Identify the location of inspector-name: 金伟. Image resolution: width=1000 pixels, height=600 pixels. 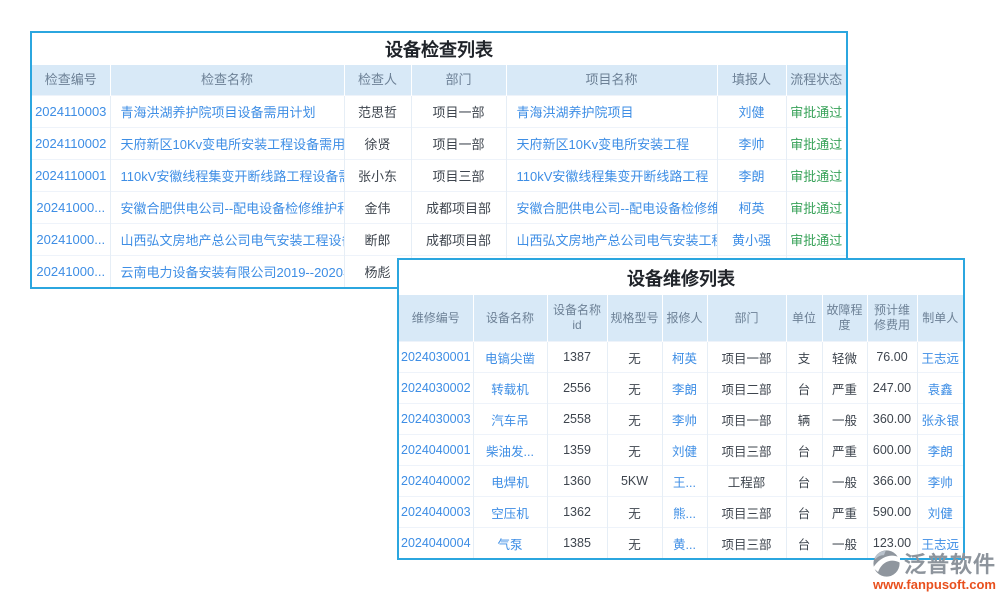
(378, 207).